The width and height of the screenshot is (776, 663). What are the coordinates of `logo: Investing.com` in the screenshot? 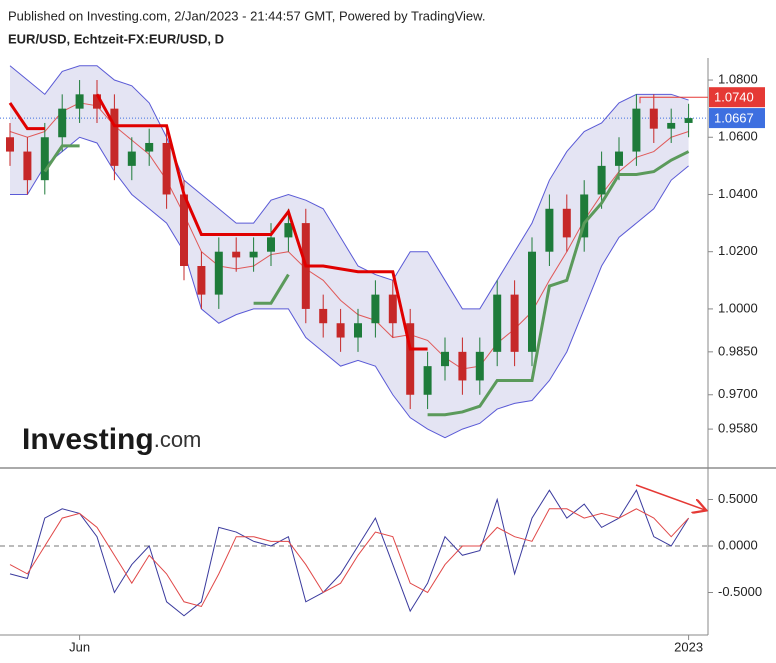 It's located at (111, 439).